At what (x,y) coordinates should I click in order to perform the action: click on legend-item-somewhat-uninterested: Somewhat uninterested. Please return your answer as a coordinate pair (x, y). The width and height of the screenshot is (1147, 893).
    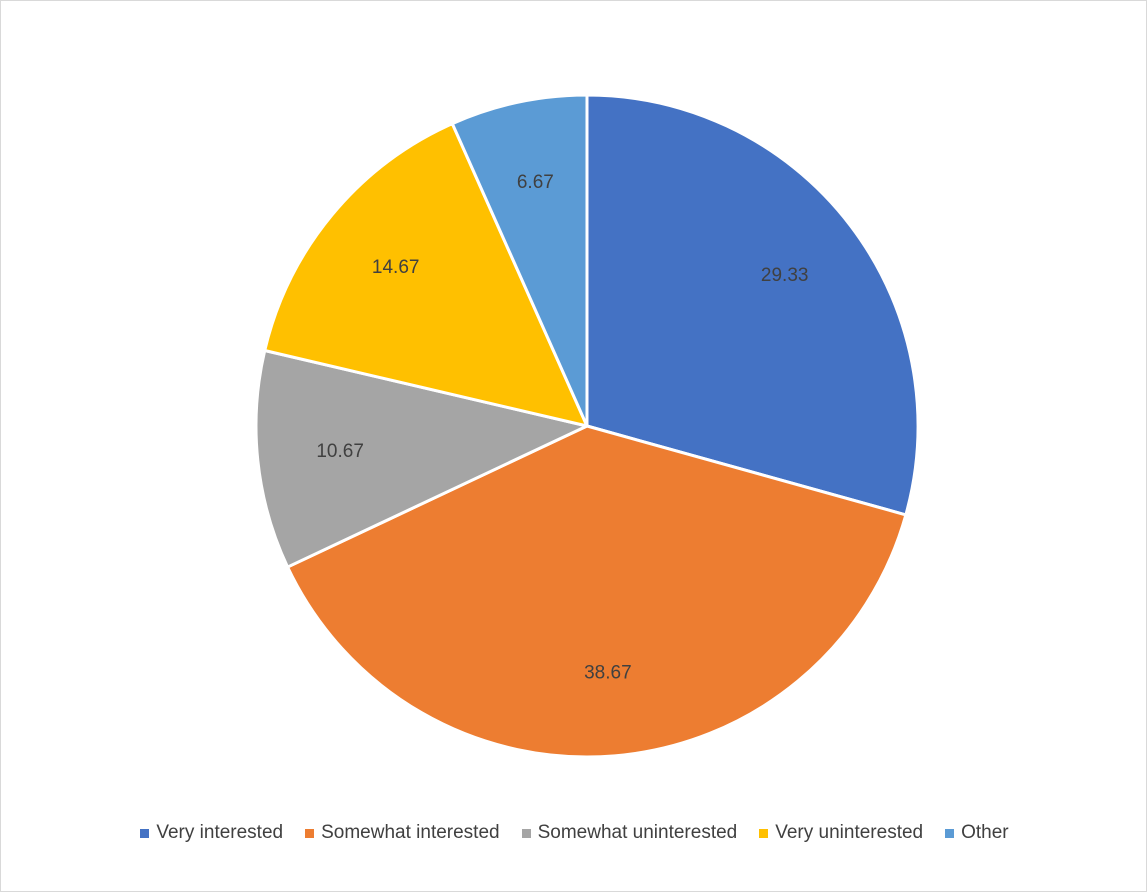
    Looking at the image, I should click on (629, 833).